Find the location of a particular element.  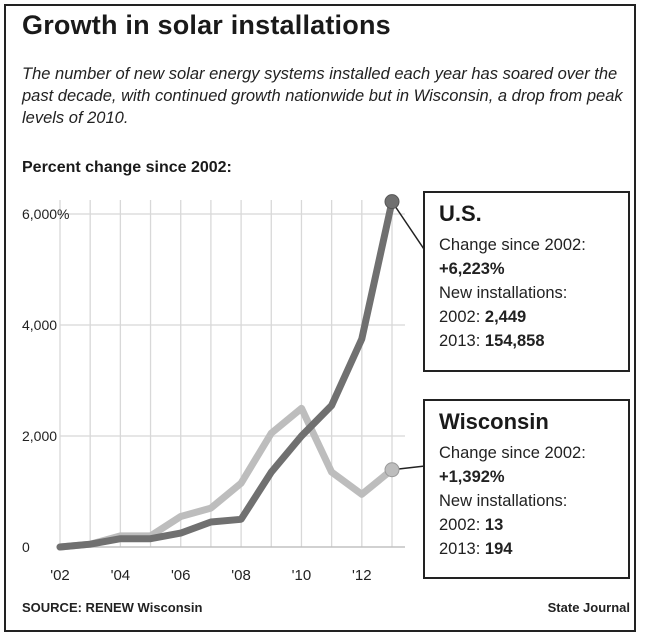

wi-2013-row: 2013: 194 is located at coordinates (528, 549).